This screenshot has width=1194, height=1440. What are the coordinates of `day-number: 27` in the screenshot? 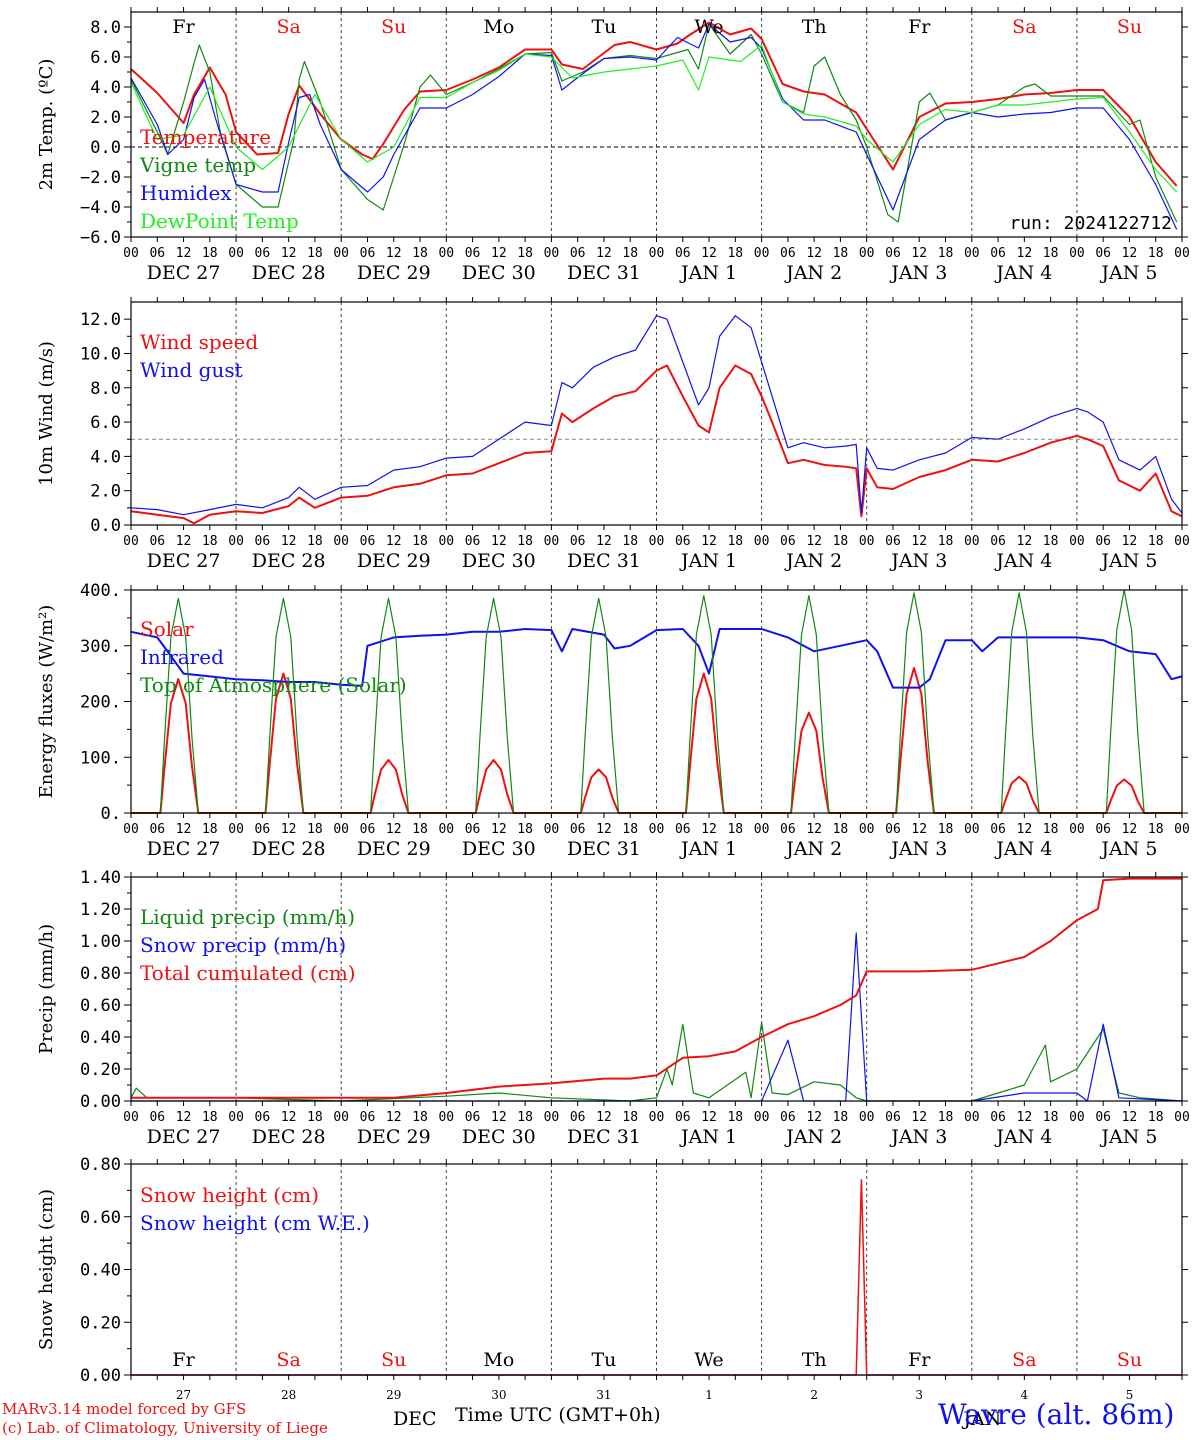 It's located at (183, 1395).